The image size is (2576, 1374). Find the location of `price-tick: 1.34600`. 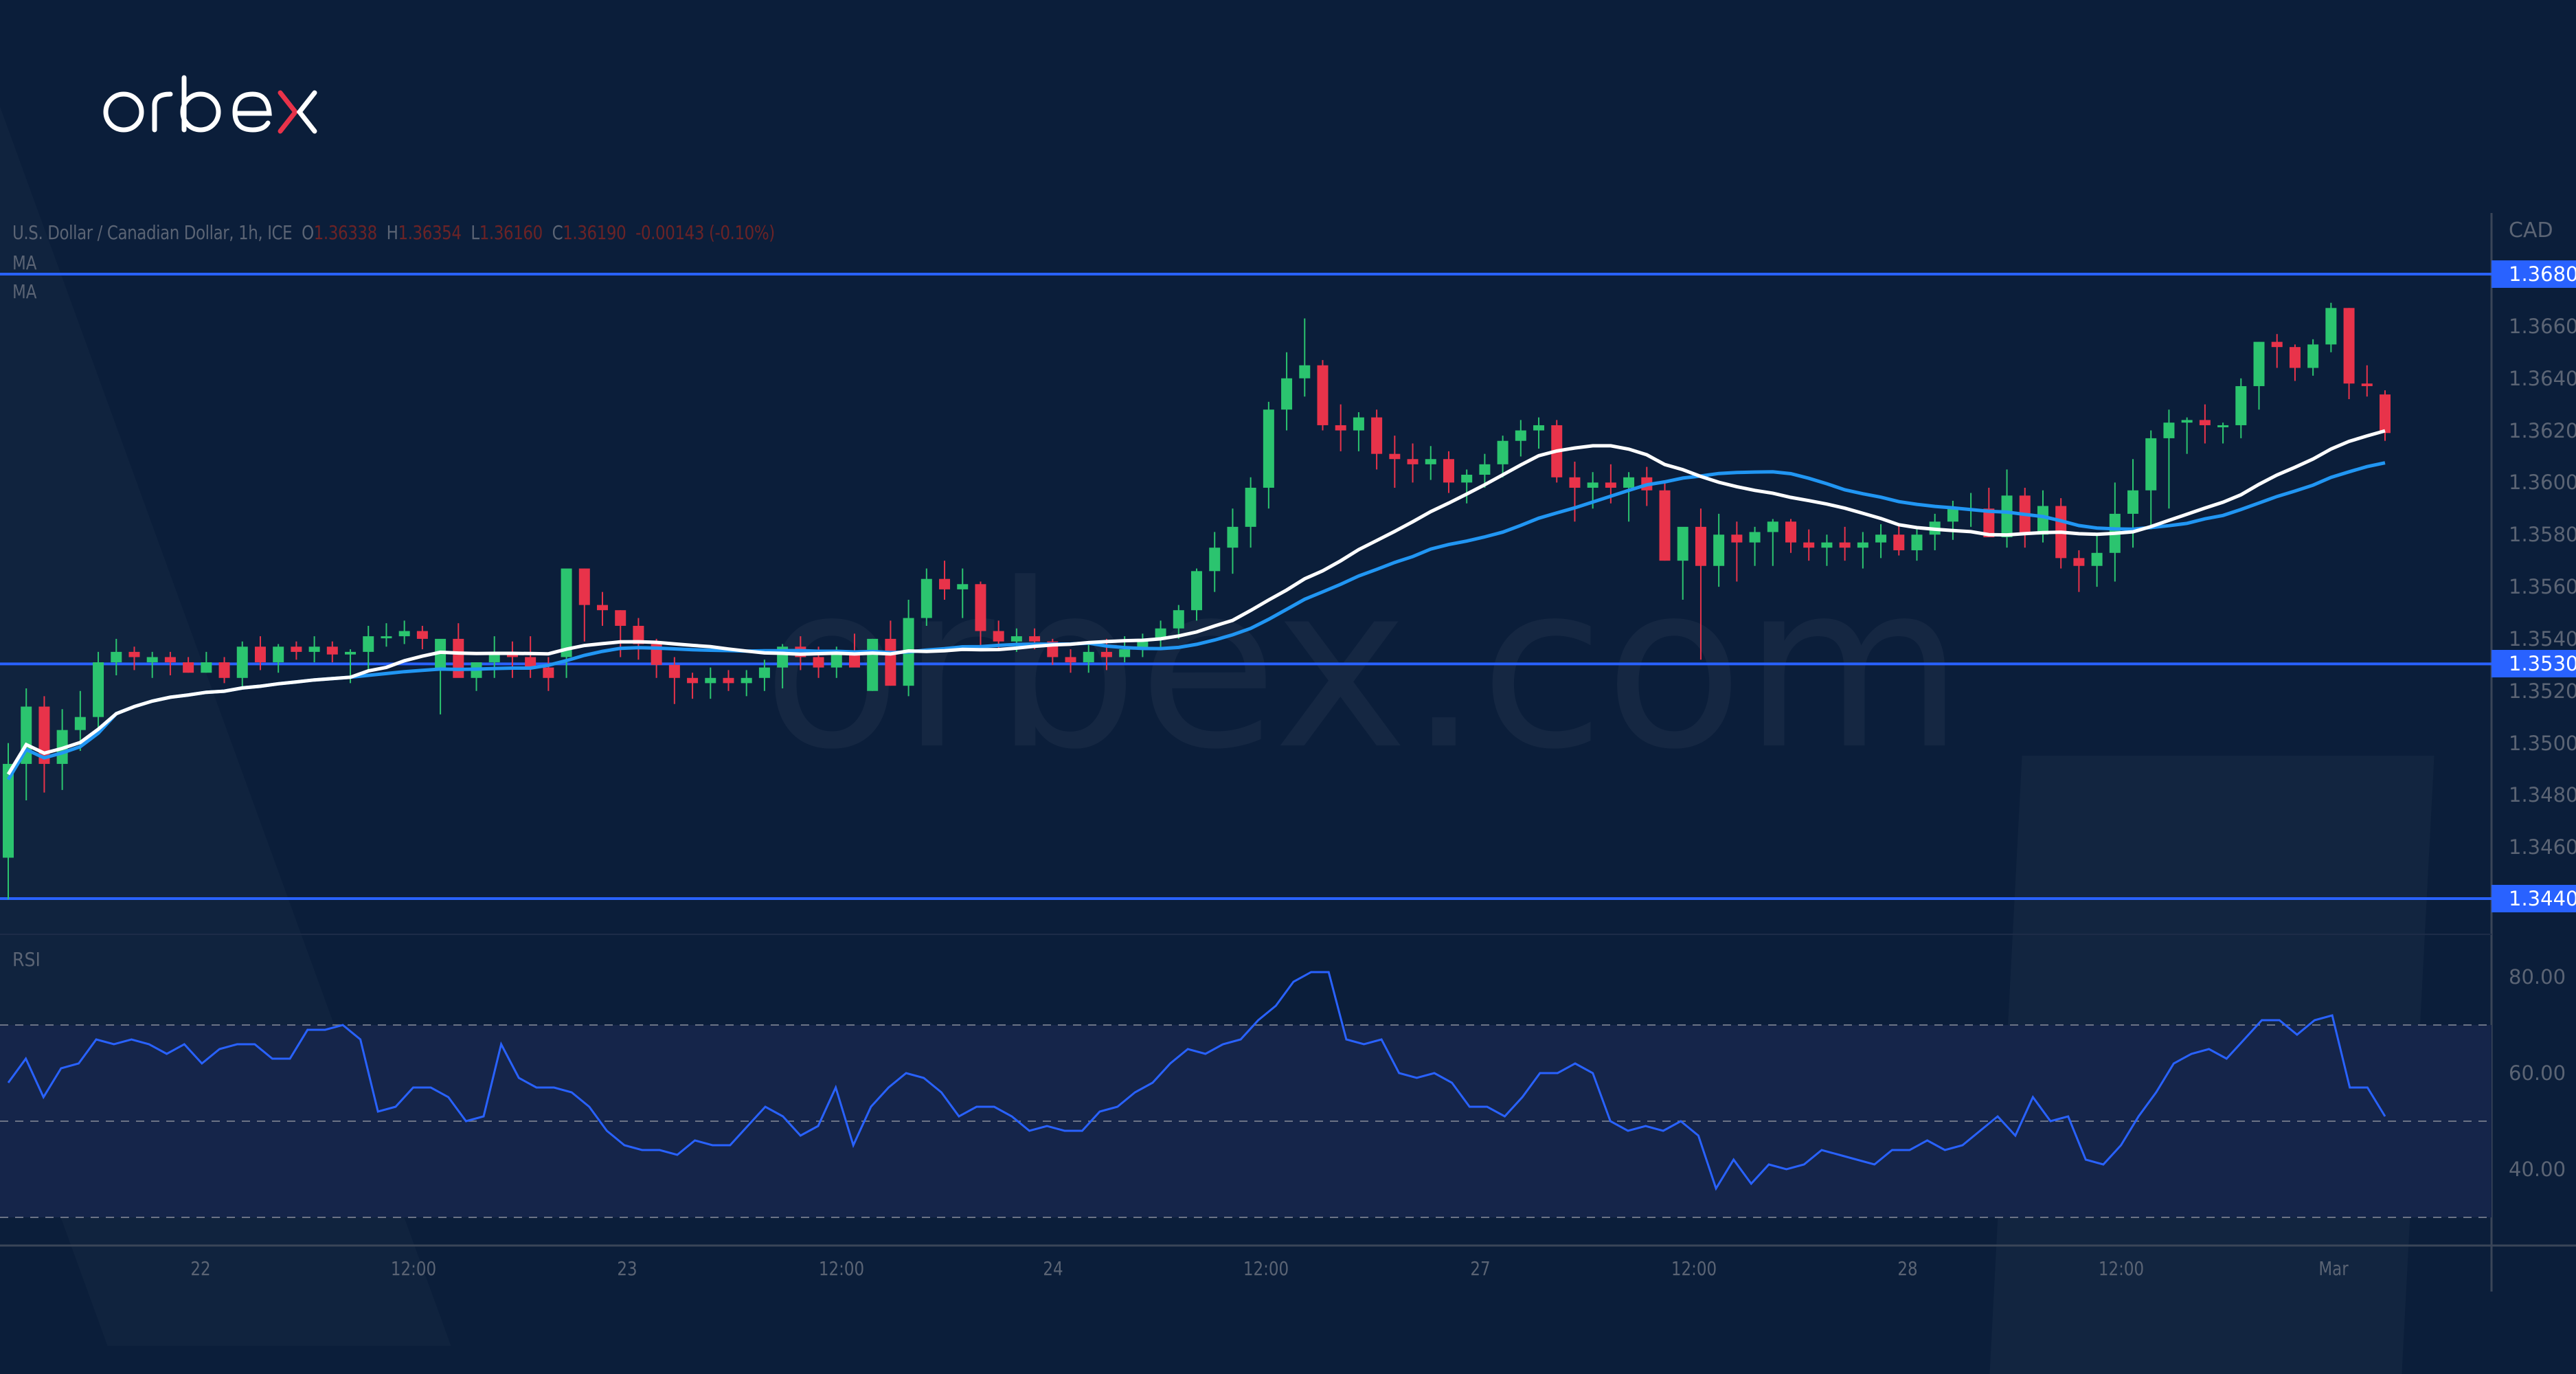

price-tick: 1.34600 is located at coordinates (2542, 847).